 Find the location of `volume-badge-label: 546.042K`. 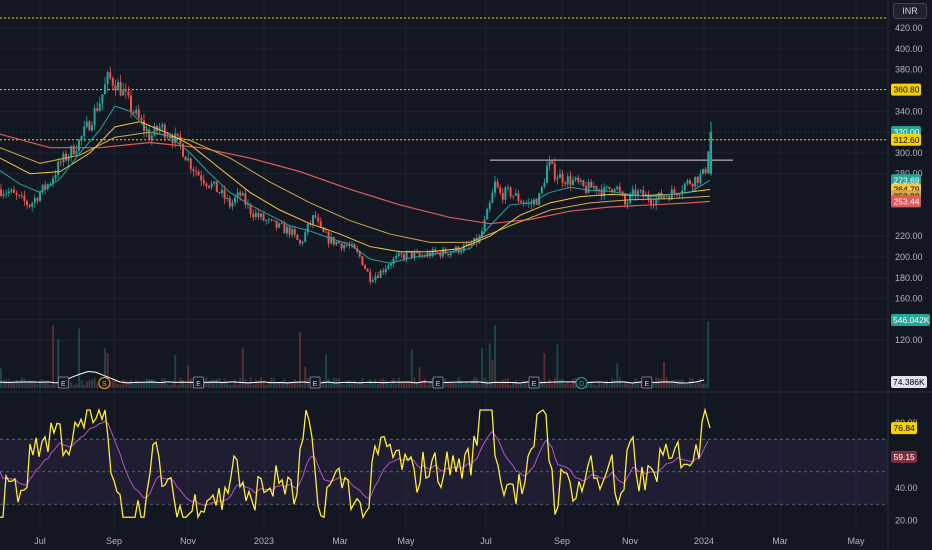

volume-badge-label: 546.042K is located at coordinates (911, 320).